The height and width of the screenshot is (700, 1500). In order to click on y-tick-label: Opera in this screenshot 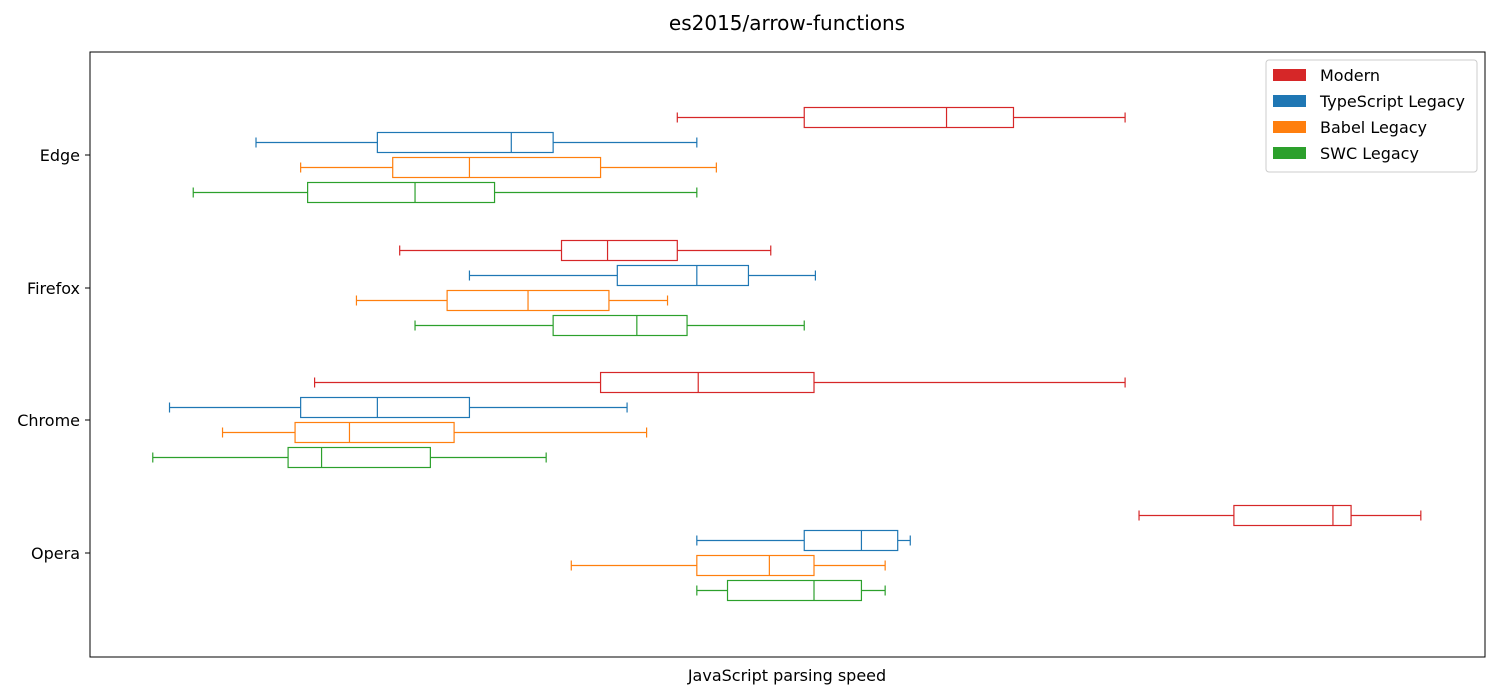, I will do `click(55, 553)`.